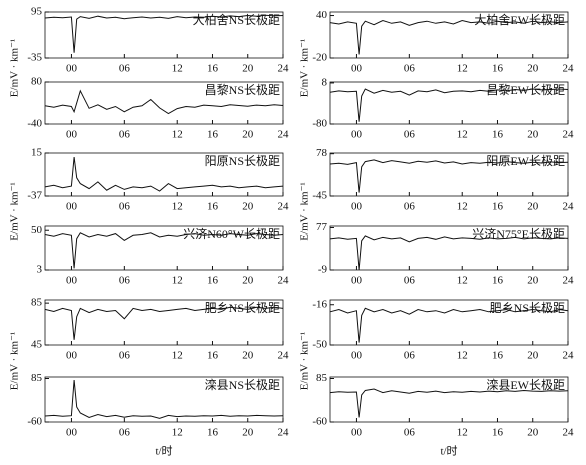 The width and height of the screenshot is (586, 465). What do you see at coordinates (525, 161) in the screenshot?
I see `panel-title: 阳原EW长极距` at bounding box center [525, 161].